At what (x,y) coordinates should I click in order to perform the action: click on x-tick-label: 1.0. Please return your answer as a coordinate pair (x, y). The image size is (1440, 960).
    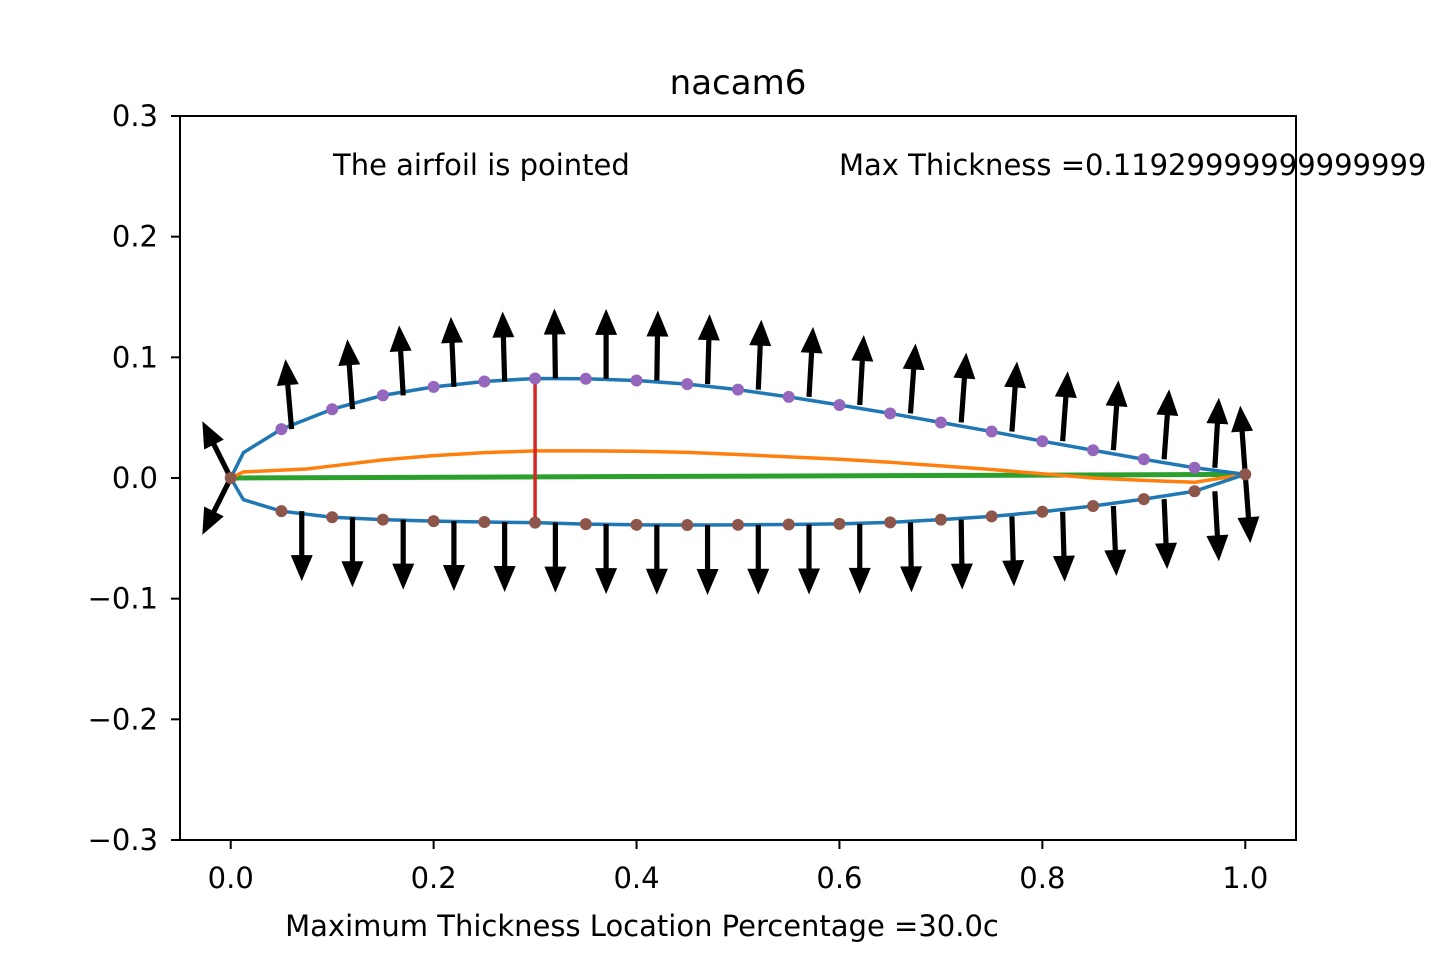
    Looking at the image, I should click on (1245, 878).